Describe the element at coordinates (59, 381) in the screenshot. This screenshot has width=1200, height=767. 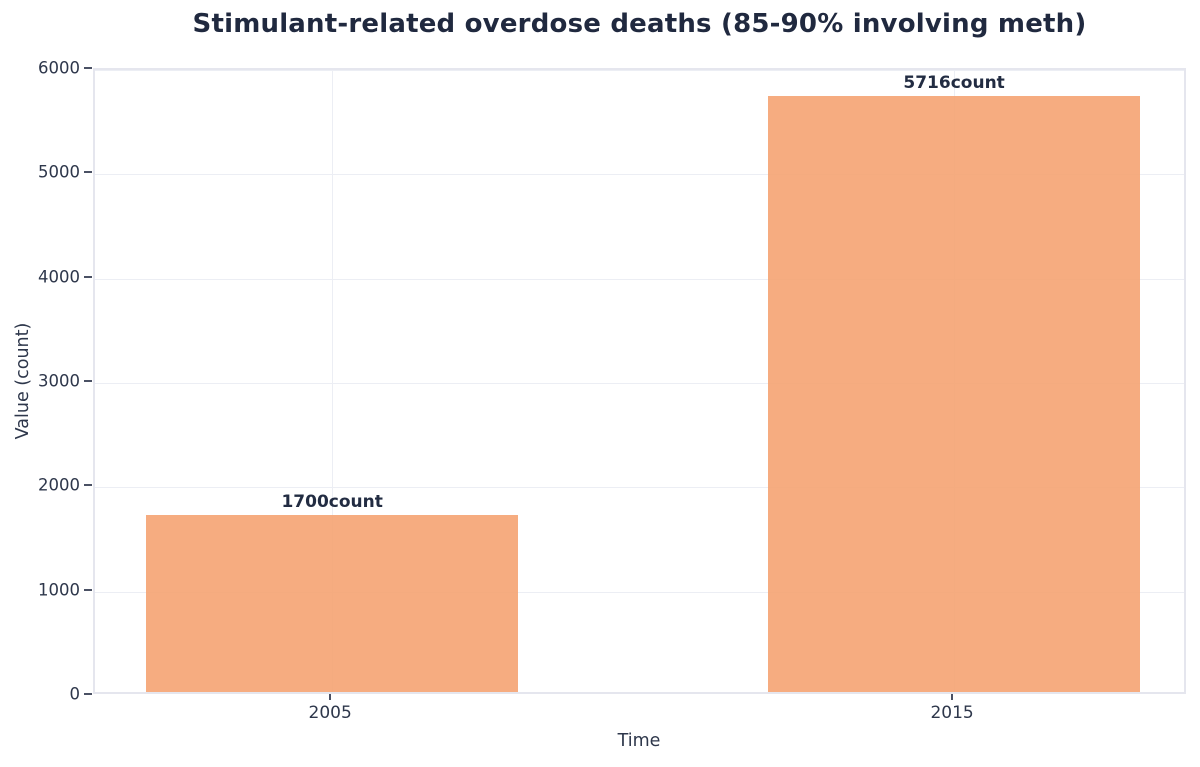
I see `y-tick-label: 3000` at that location.